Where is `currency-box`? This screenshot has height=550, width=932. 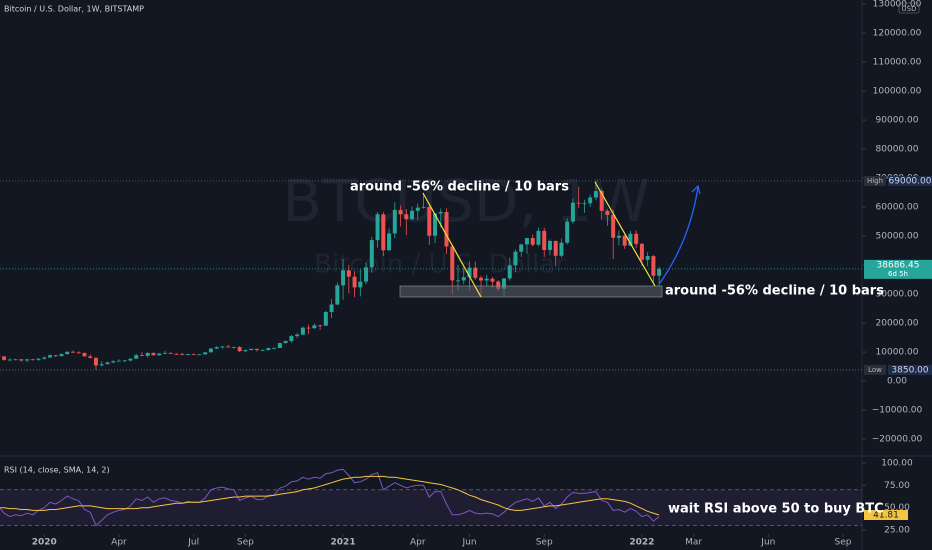
currency-box is located at coordinates (909, 8).